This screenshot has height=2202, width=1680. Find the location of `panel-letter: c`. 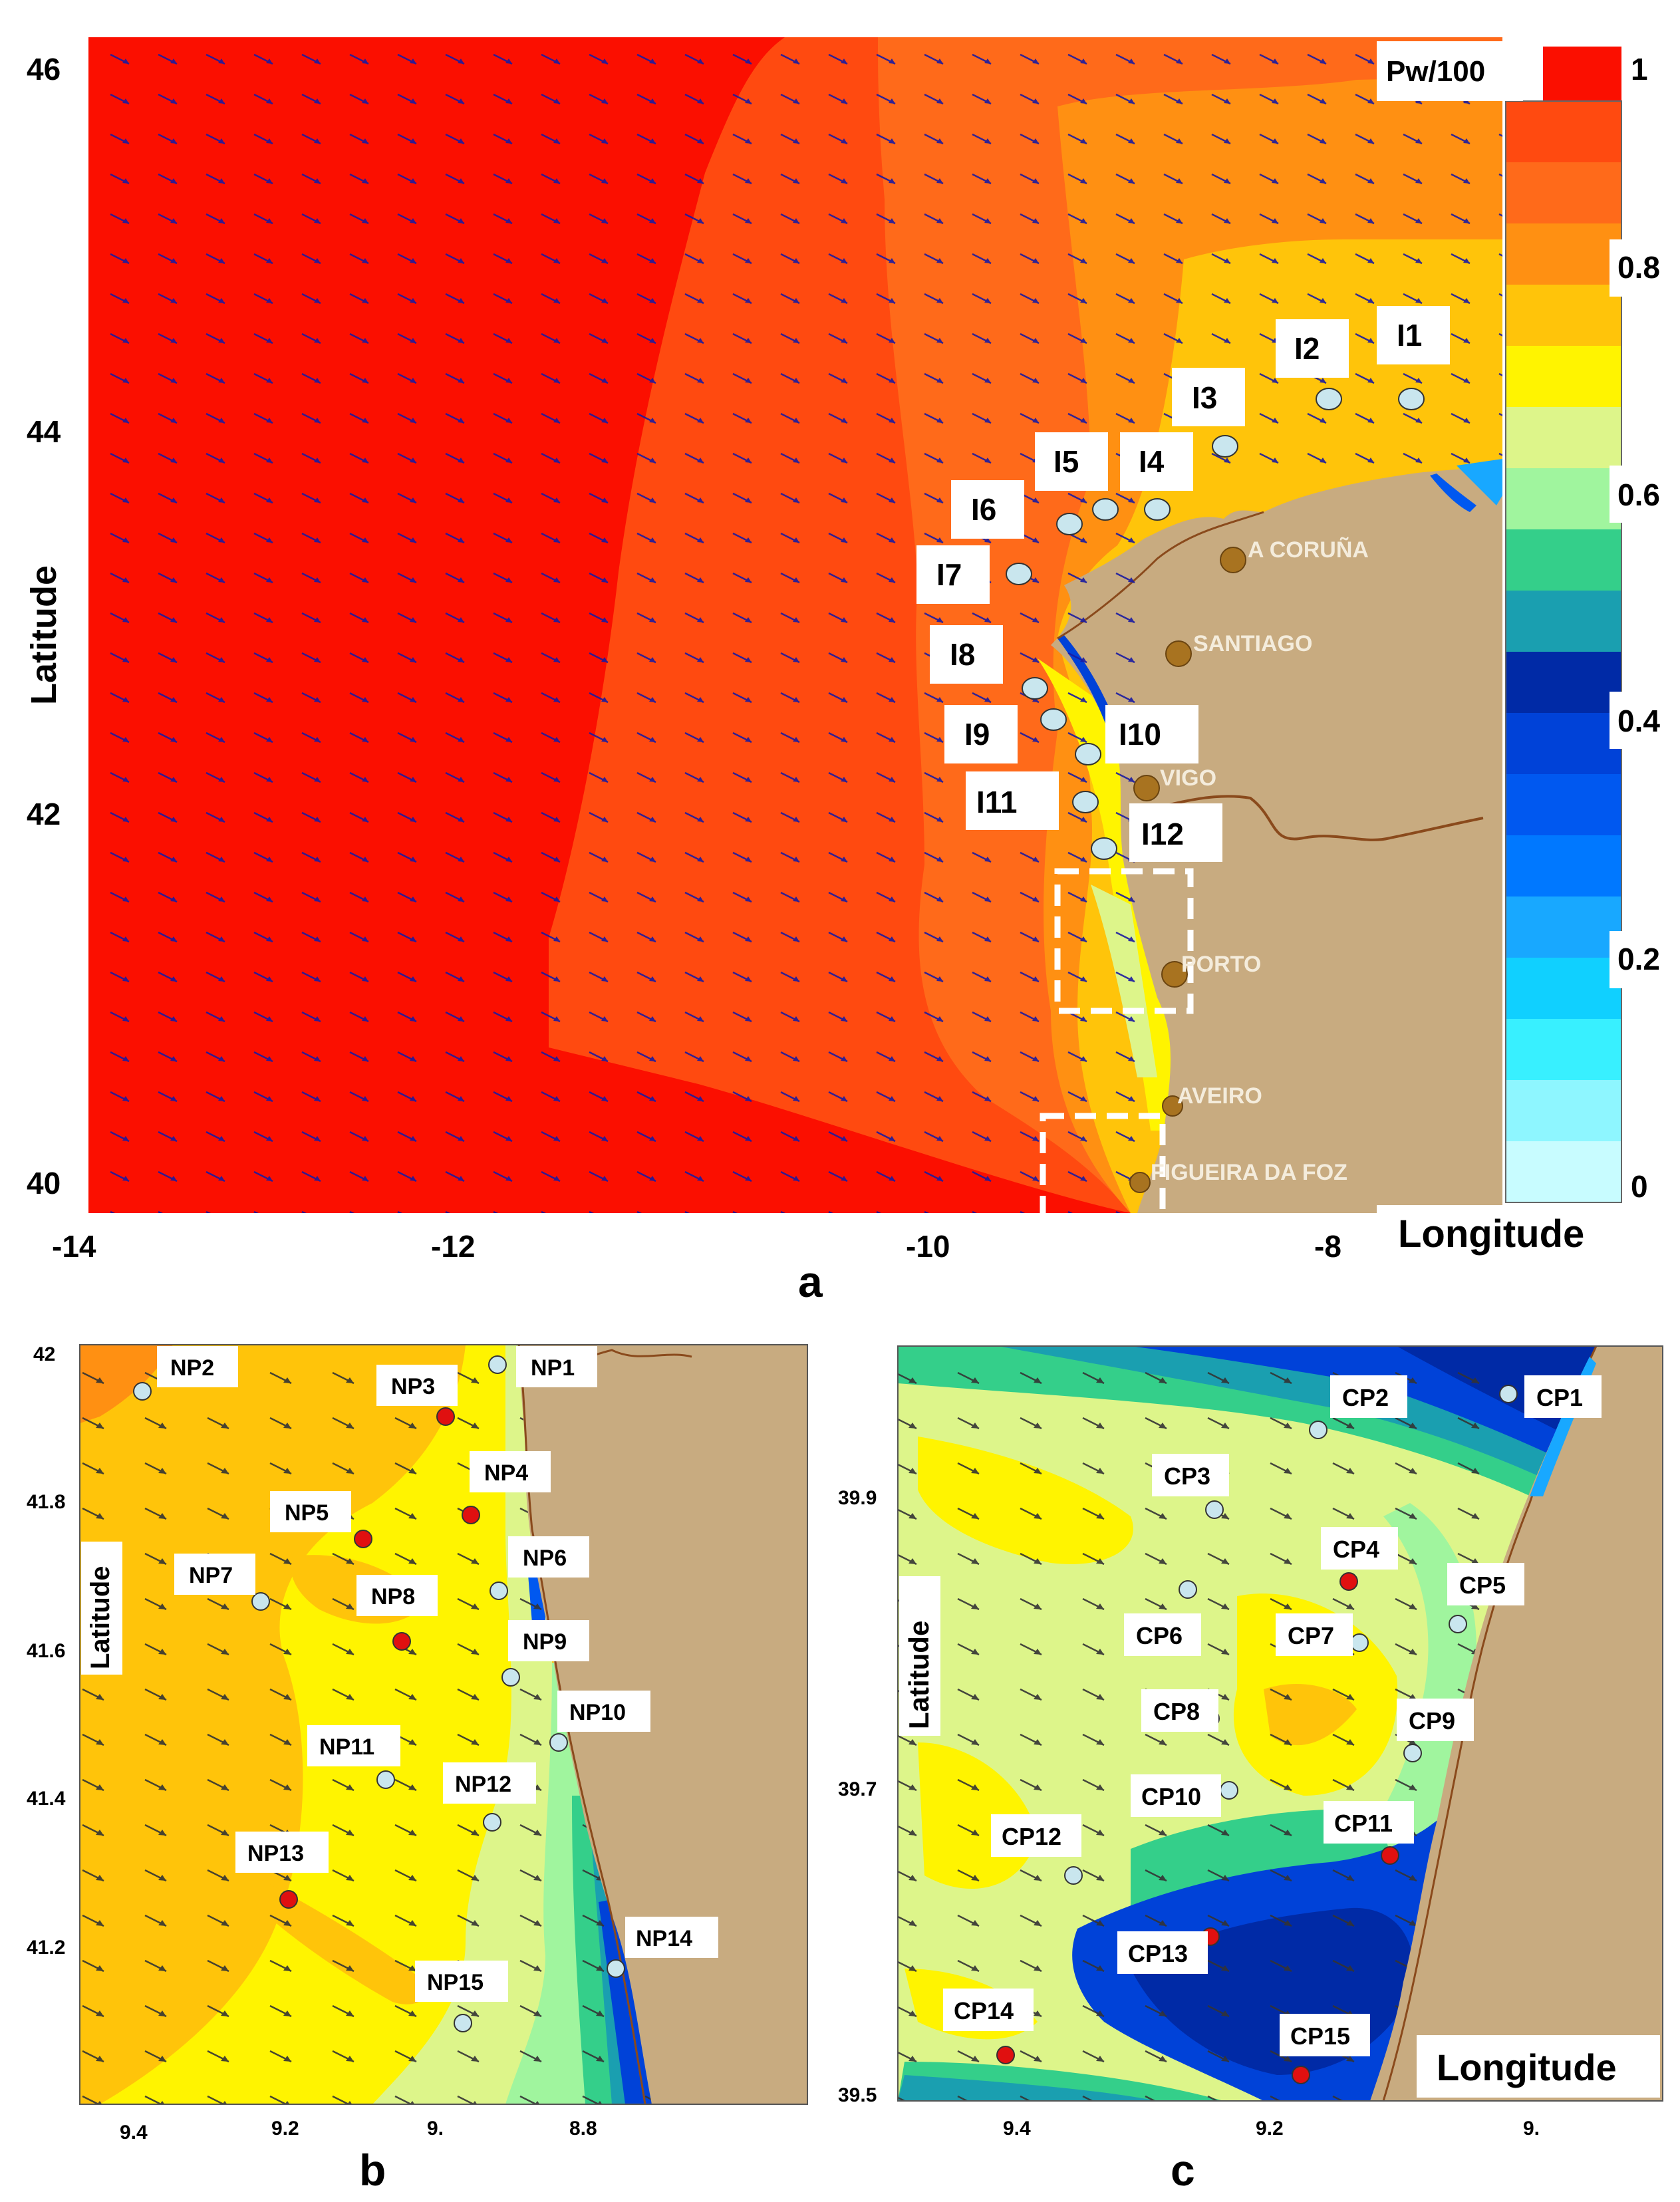

panel-letter: c is located at coordinates (1183, 2170).